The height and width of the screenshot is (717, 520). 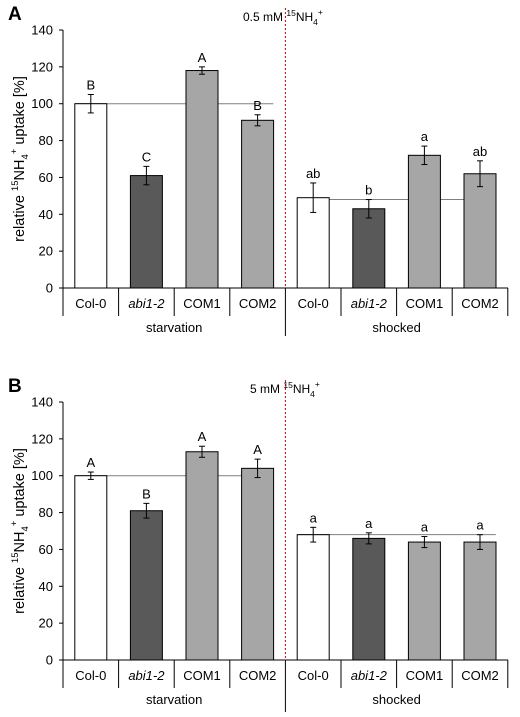 What do you see at coordinates (146, 156) in the screenshot?
I see `significance-letter: C` at bounding box center [146, 156].